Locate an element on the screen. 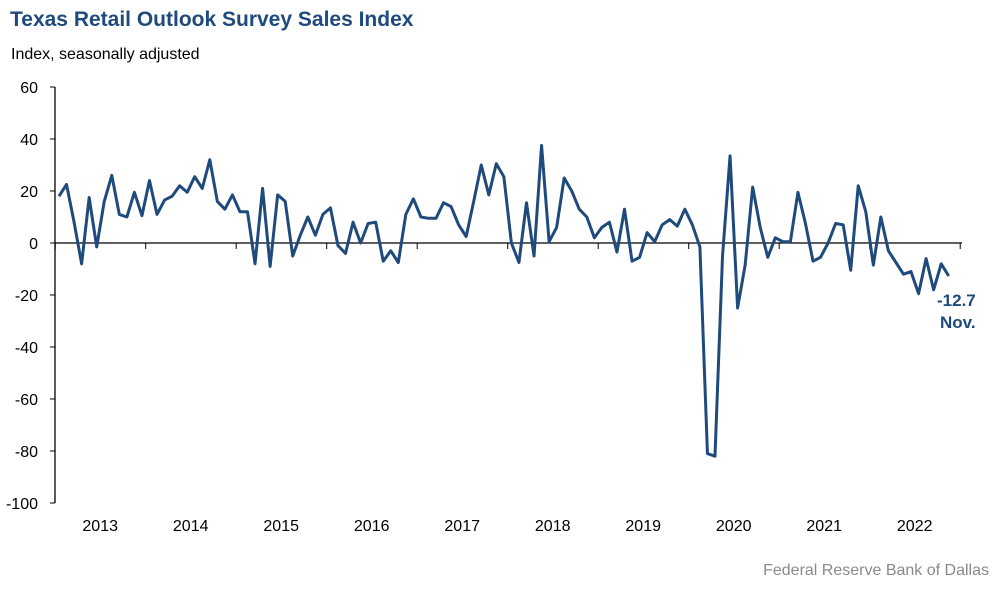  x-tick-label: 2022 is located at coordinates (915, 526).